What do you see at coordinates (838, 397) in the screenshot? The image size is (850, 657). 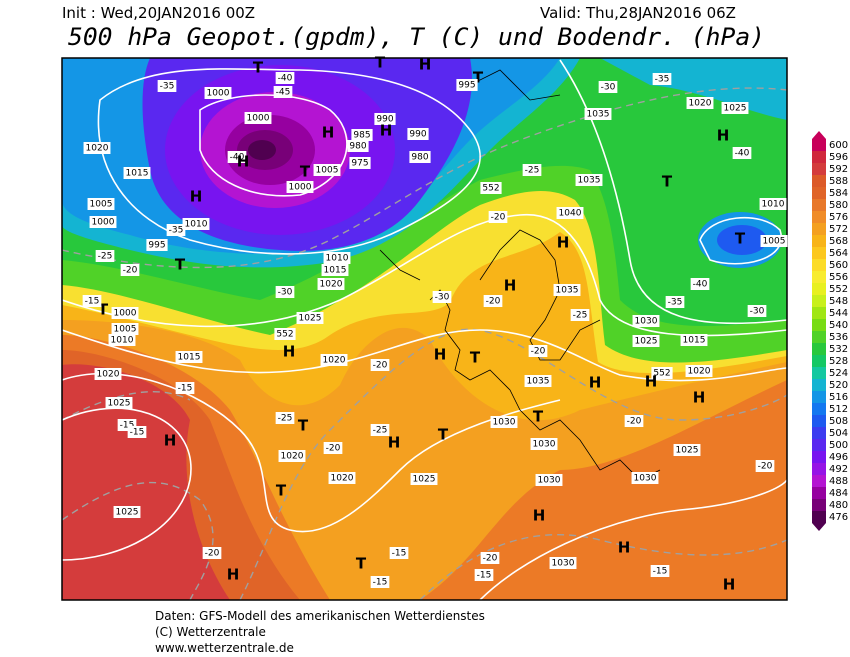 I see `colorbar-label: 516` at bounding box center [838, 397].